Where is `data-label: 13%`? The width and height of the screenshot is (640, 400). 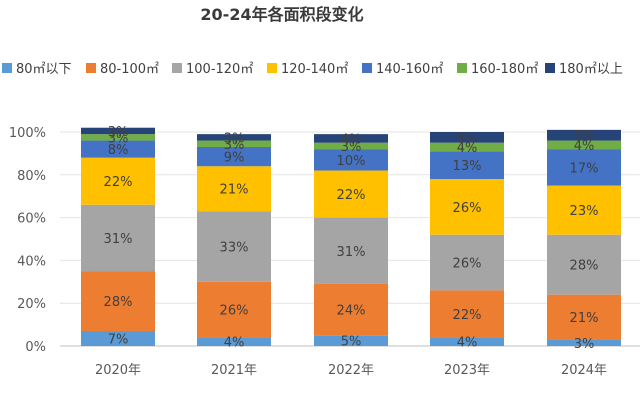
data-label: 13% is located at coordinates (467, 166).